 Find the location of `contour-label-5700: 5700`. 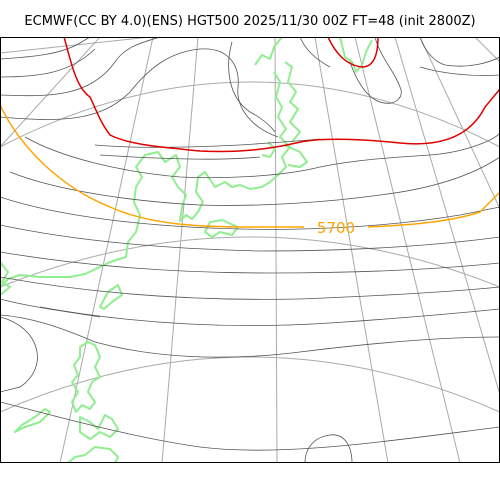

contour-label-5700: 5700 is located at coordinates (336, 228).